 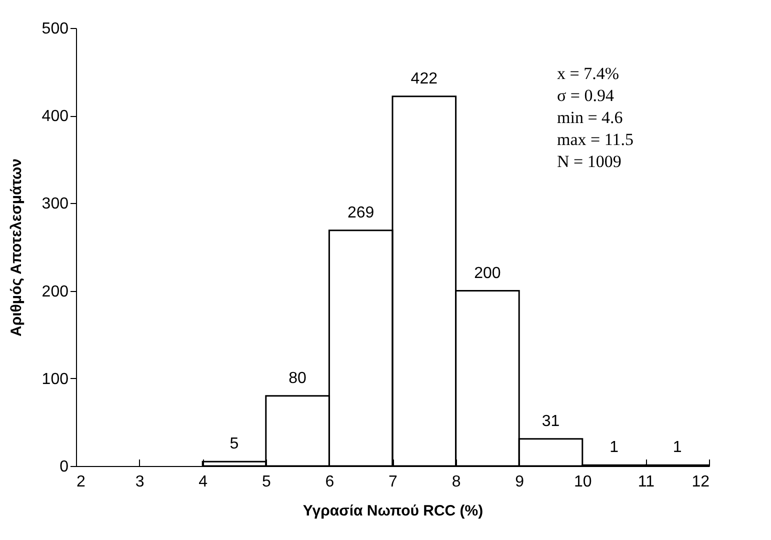 I want to click on y-tick-label: 500, so click(x=55, y=29).